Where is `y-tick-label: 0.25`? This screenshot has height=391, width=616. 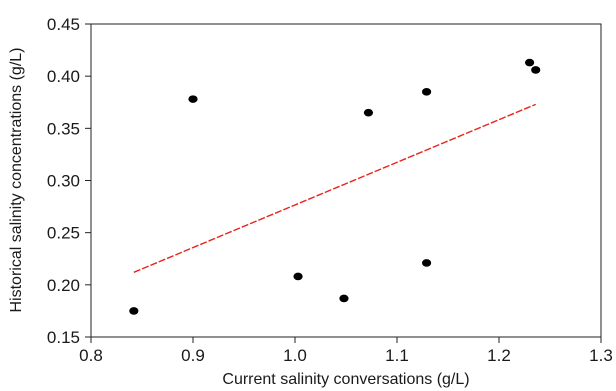 y-tick-label: 0.25 is located at coordinates (63, 233).